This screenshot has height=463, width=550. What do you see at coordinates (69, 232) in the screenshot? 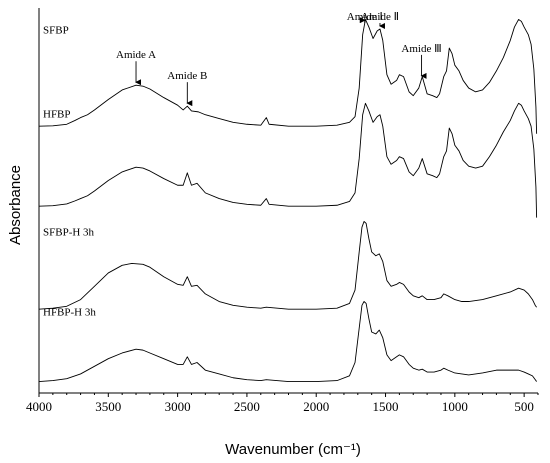
I see `series-label-3: SFBP-H 3h` at bounding box center [69, 232].